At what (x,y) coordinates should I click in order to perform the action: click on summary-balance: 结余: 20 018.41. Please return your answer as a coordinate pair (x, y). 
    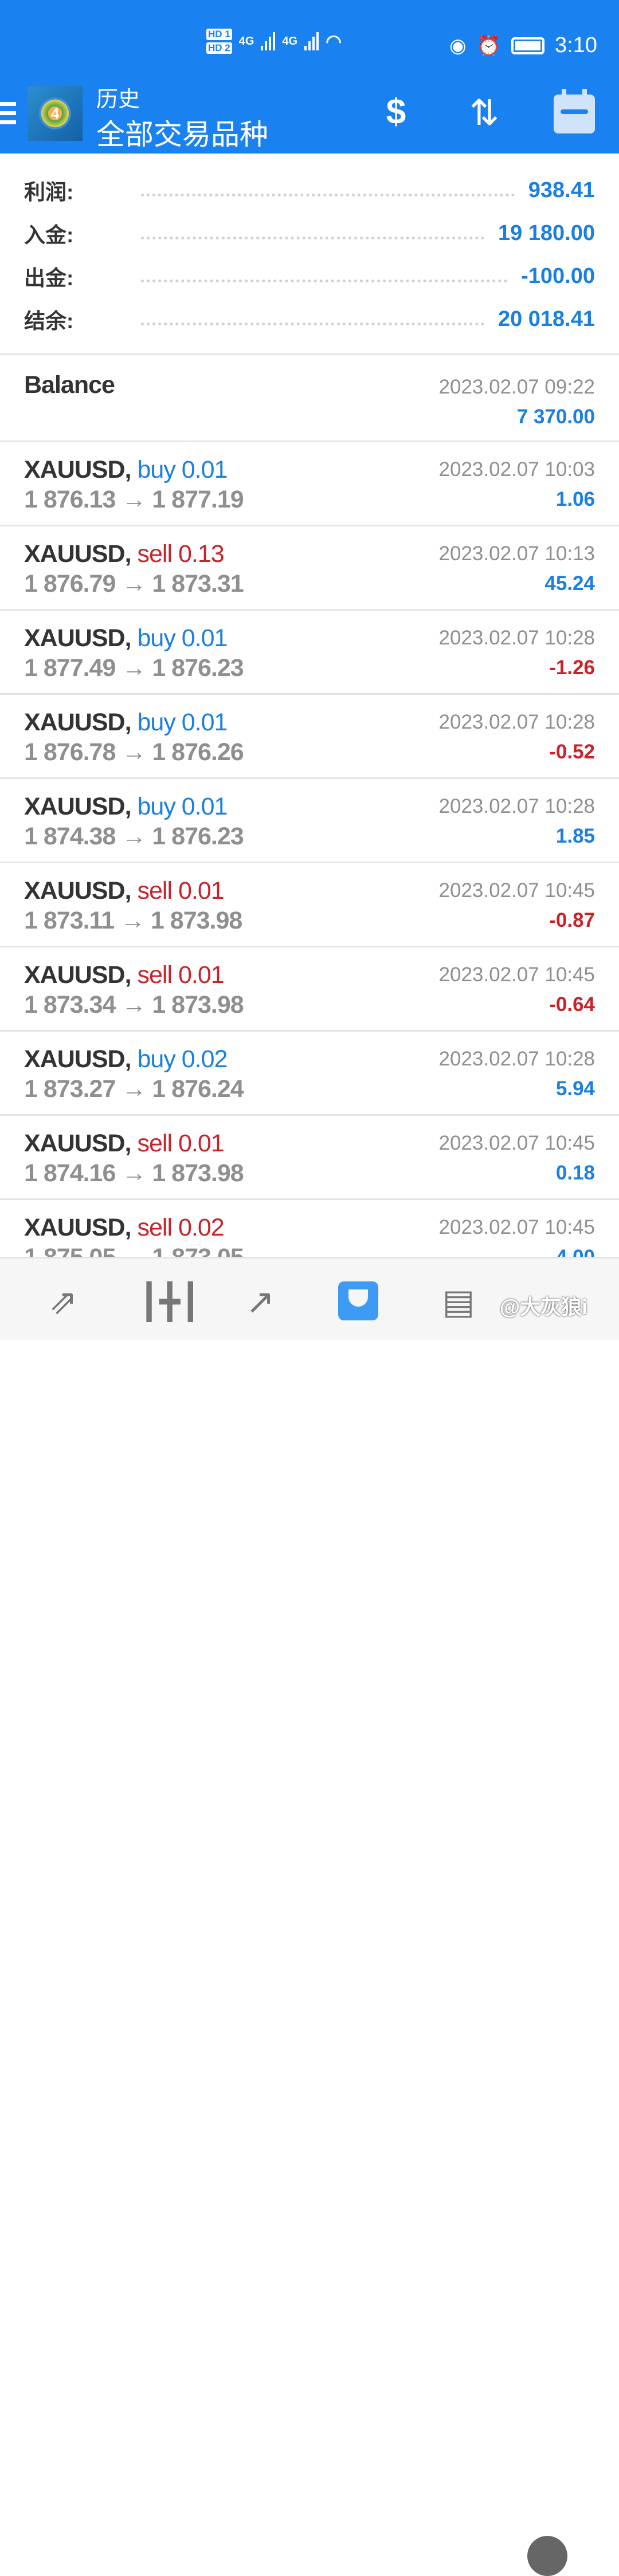
    Looking at the image, I should click on (309, 319).